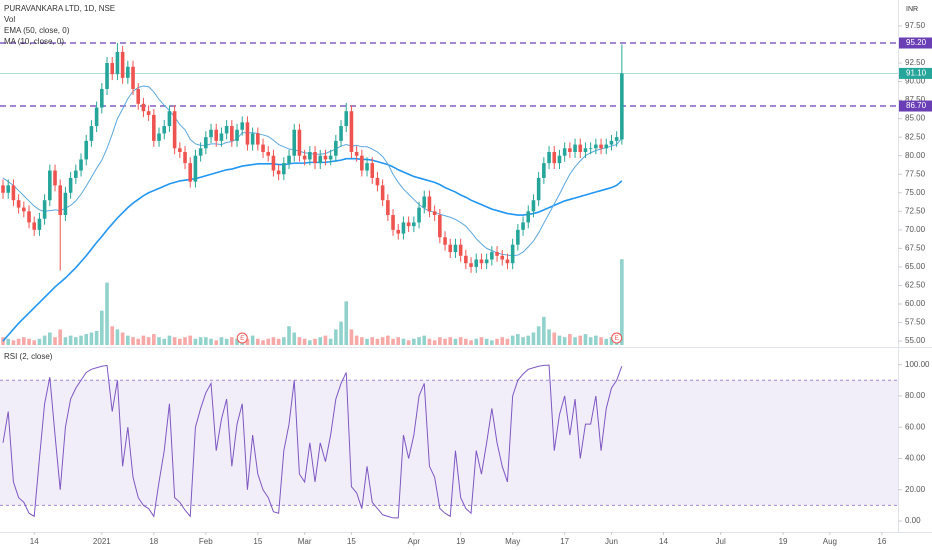  Describe the element at coordinates (153, 541) in the screenshot. I see `x-tick-label: 18` at that location.